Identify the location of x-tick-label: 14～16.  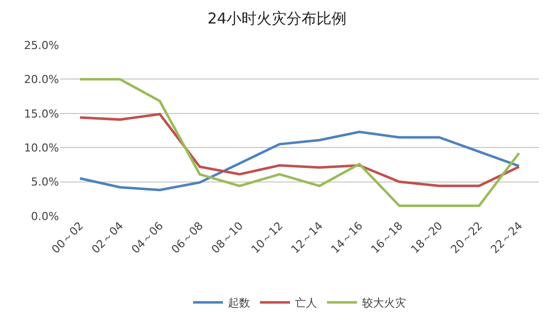
(347, 237).